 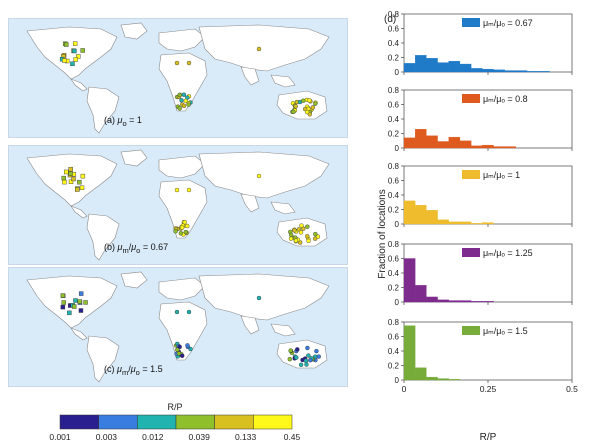 I want to click on world-map-b, so click(x=178, y=205).